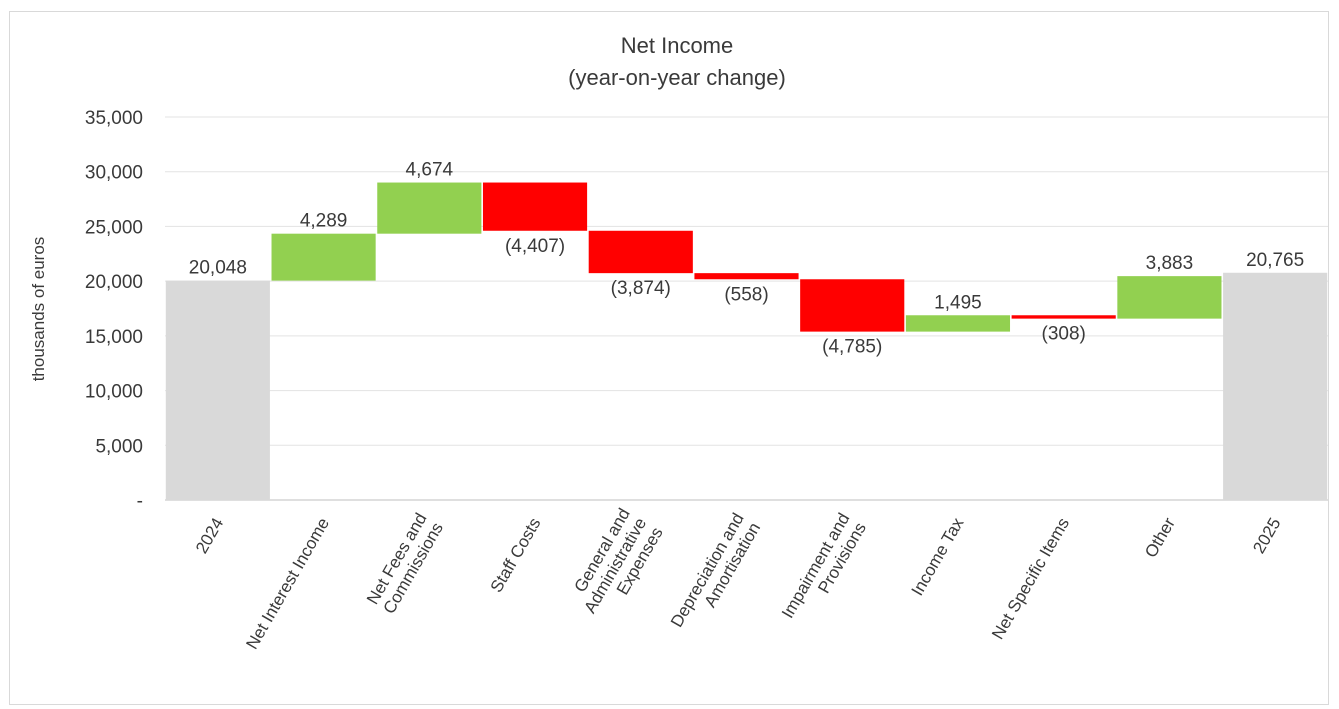 The width and height of the screenshot is (1339, 709). What do you see at coordinates (287, 584) in the screenshot?
I see `x-tick-label: Net Interest Income` at bounding box center [287, 584].